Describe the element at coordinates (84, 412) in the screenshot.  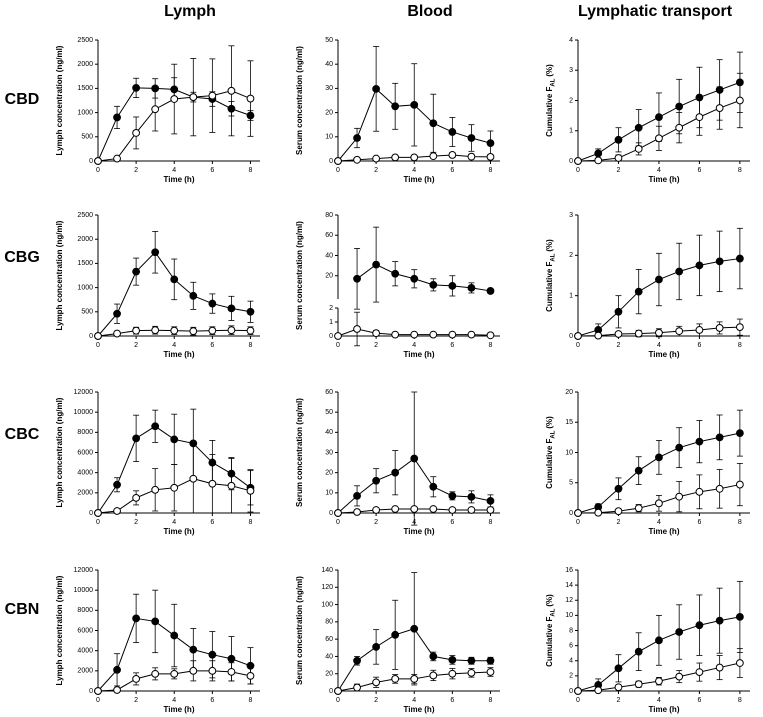
I see `y-tick-label: 10000` at that location.